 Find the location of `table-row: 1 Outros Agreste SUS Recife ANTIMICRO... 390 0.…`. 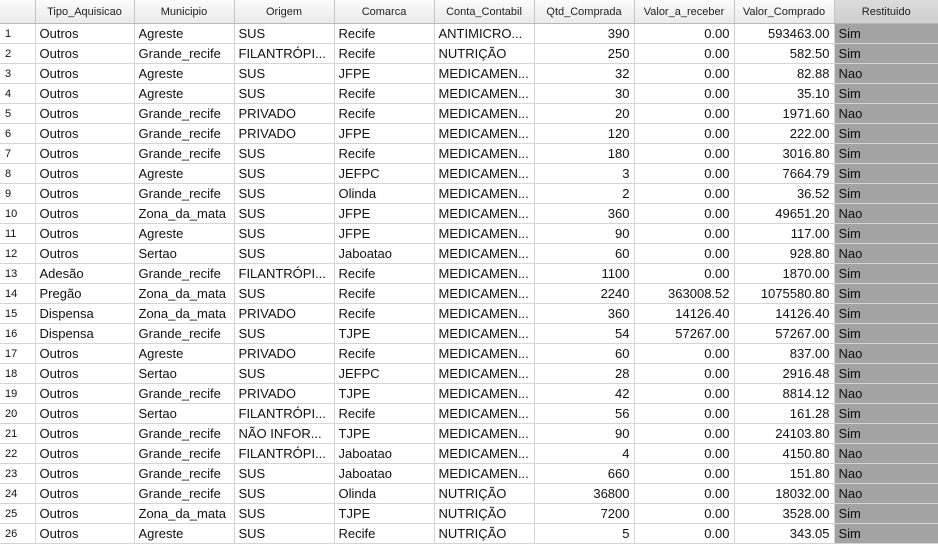

table-row: 1 Outros Agreste SUS Recife ANTIMICRO... 390 0.… is located at coordinates (469, 33).